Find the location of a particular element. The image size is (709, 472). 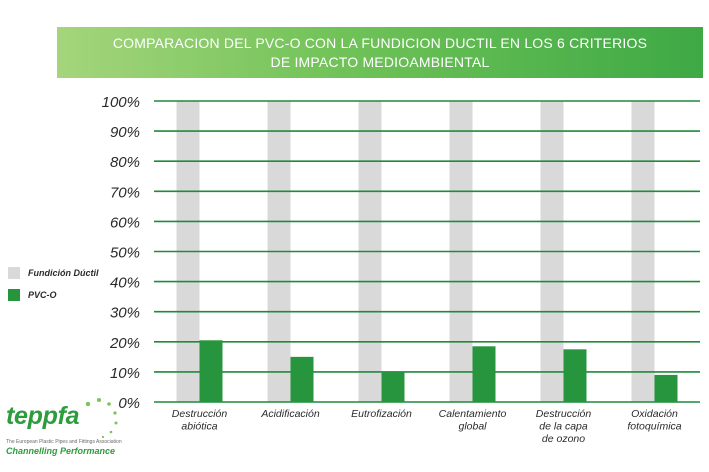

x-category-label: abiótica is located at coordinates (199, 427).